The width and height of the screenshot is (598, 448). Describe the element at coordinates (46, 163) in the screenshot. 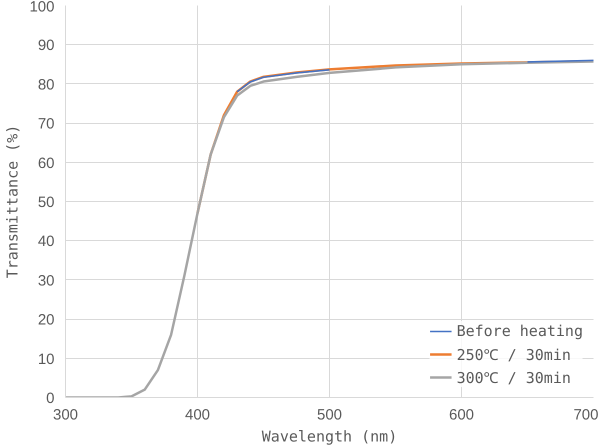

I see `y-tick-label: 60` at that location.